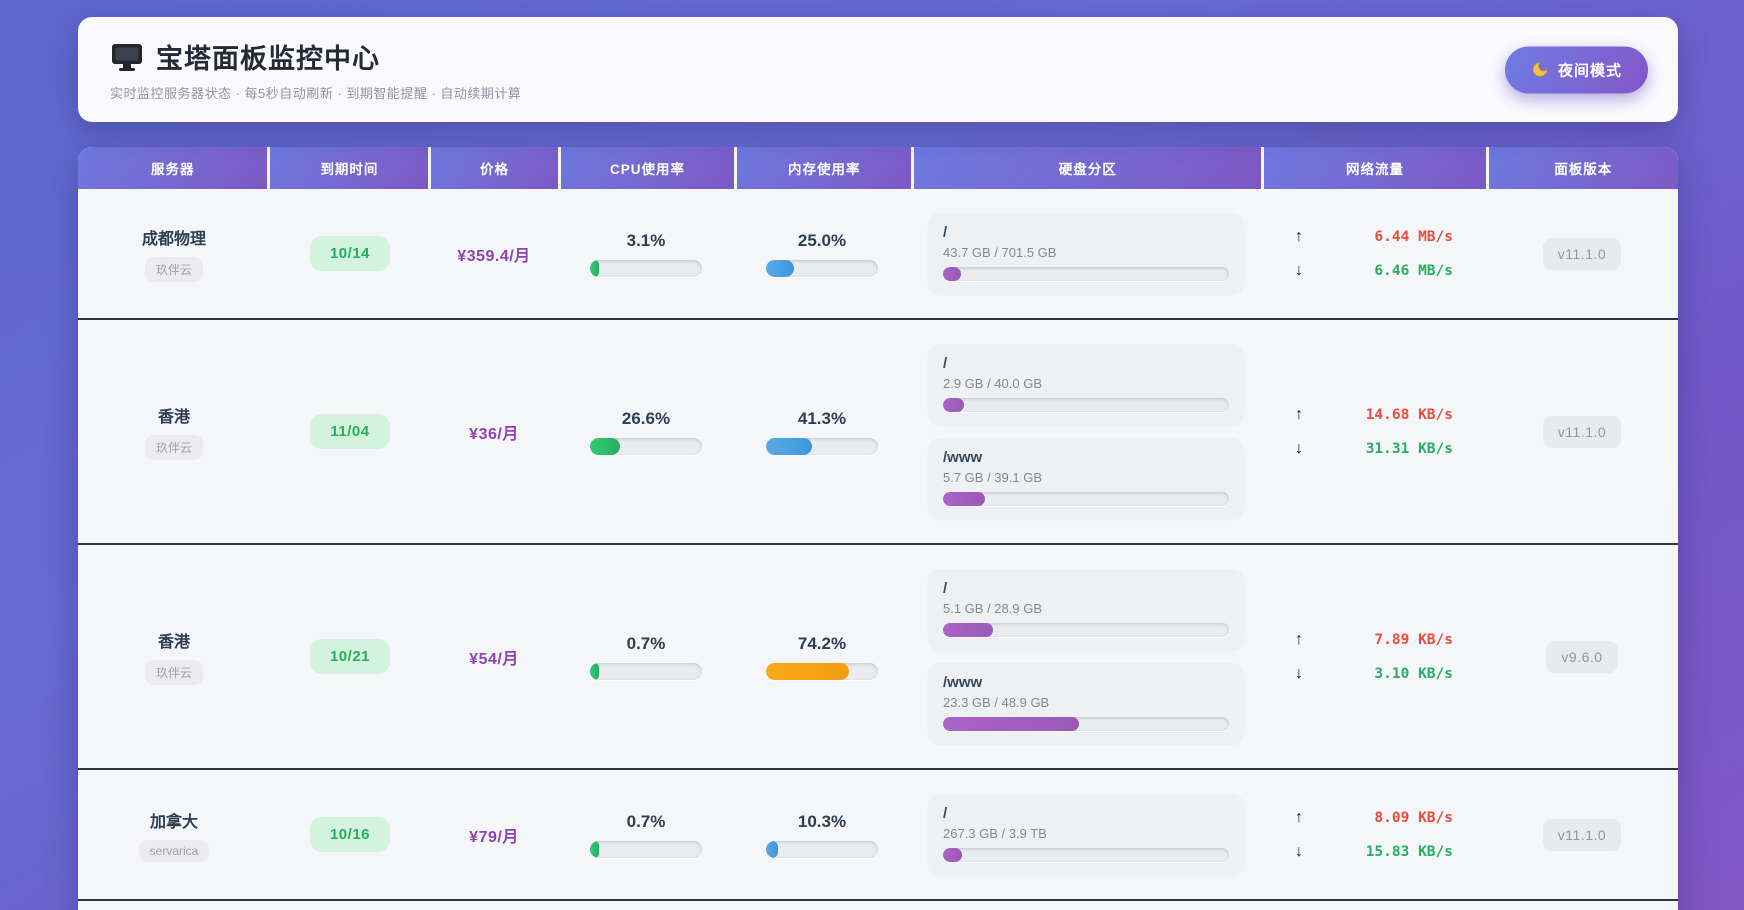 This screenshot has height=910, width=1744. Describe the element at coordinates (173, 642) in the screenshot. I see `server-name: 香港` at that location.